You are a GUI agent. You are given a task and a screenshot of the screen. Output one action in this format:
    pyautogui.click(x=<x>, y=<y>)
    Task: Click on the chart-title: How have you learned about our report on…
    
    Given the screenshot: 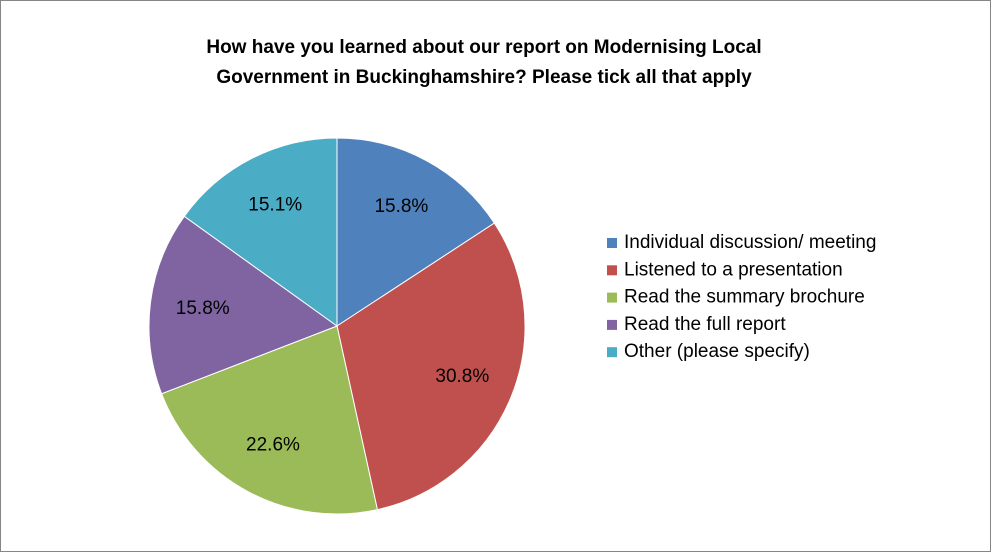 What is the action you would take?
    pyautogui.click(x=483, y=47)
    